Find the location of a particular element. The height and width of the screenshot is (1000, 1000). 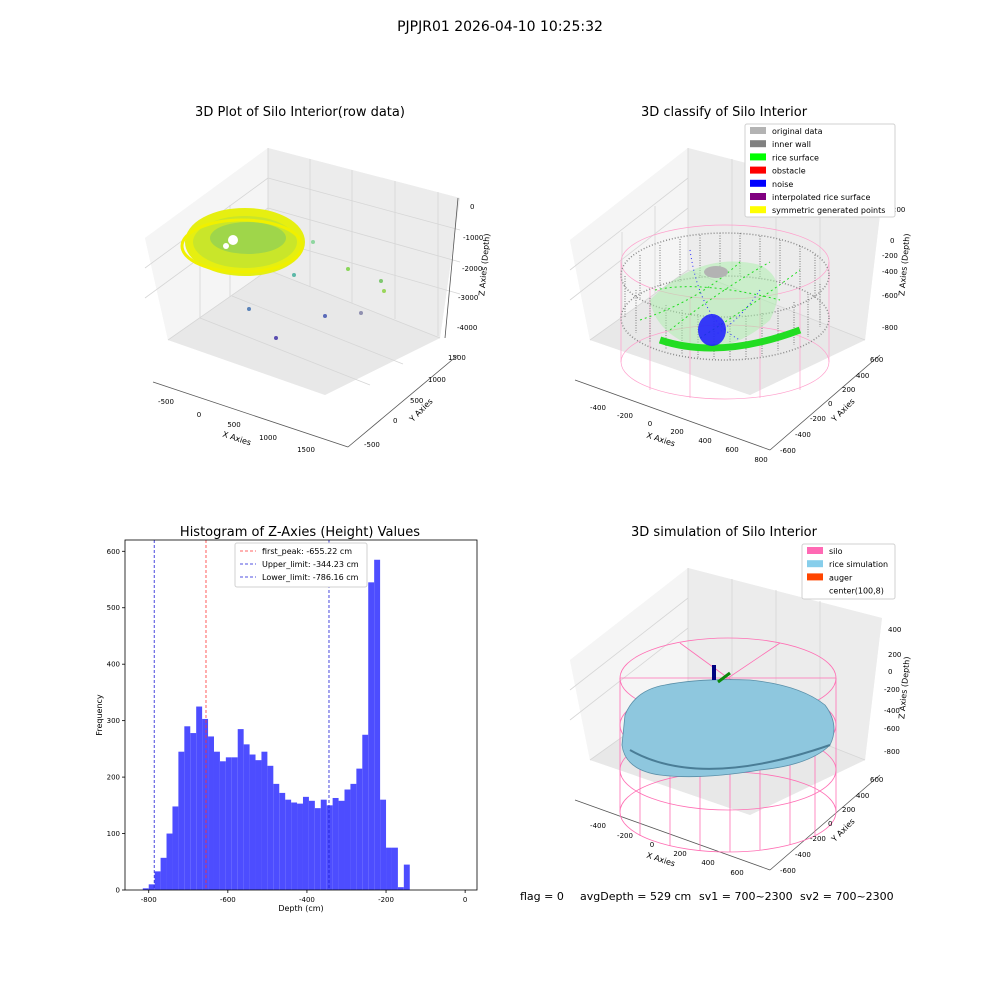

sim-y-tick: 0 is located at coordinates (830, 824).